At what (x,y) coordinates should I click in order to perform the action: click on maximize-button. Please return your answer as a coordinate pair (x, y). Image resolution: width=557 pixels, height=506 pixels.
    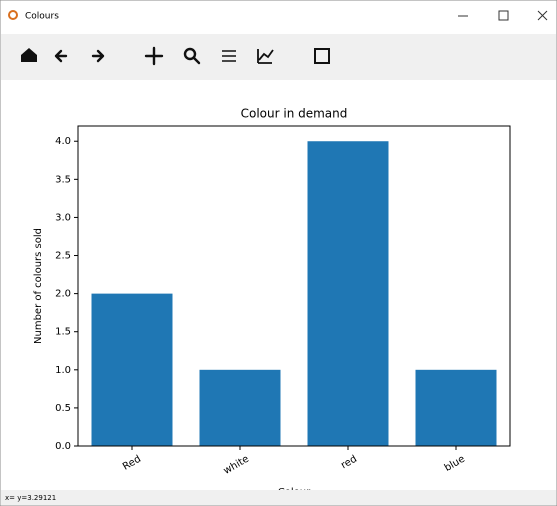
    Looking at the image, I should click on (503, 15).